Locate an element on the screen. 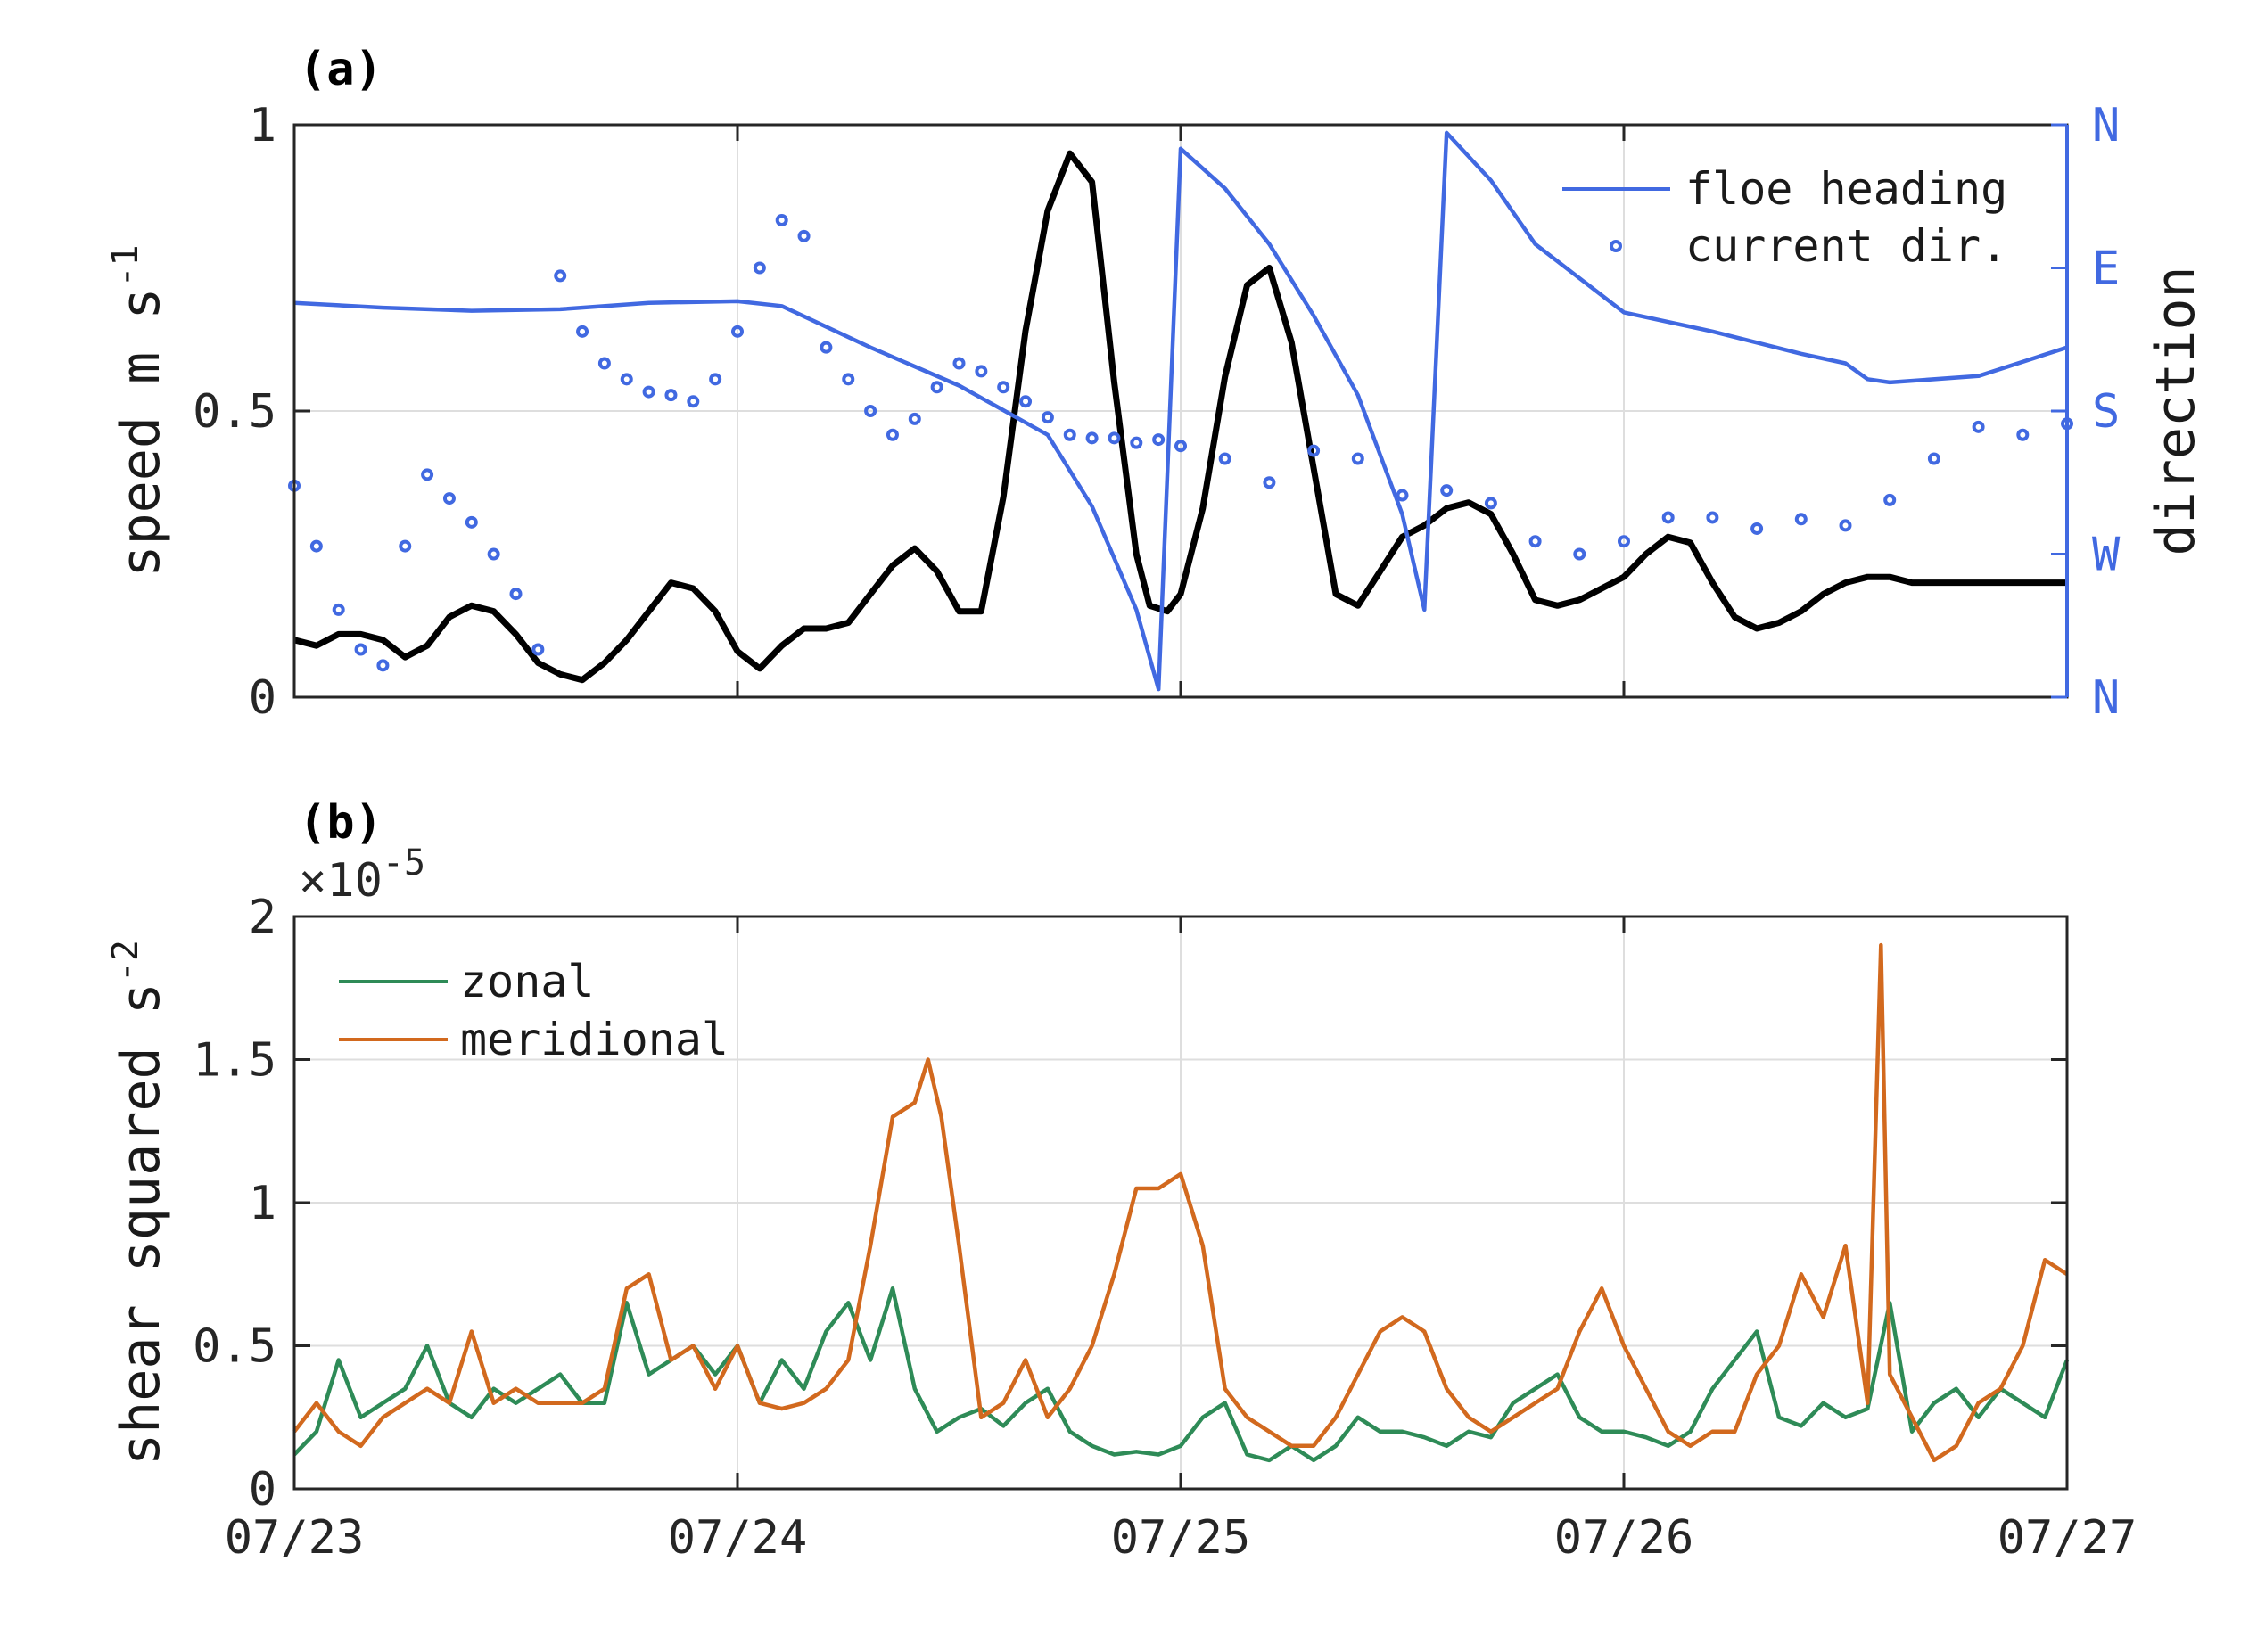 Image resolution: width=2257 pixels, height=1652 pixels. panel-a-ylabel-text: speed m s is located at coordinates (141, 433).